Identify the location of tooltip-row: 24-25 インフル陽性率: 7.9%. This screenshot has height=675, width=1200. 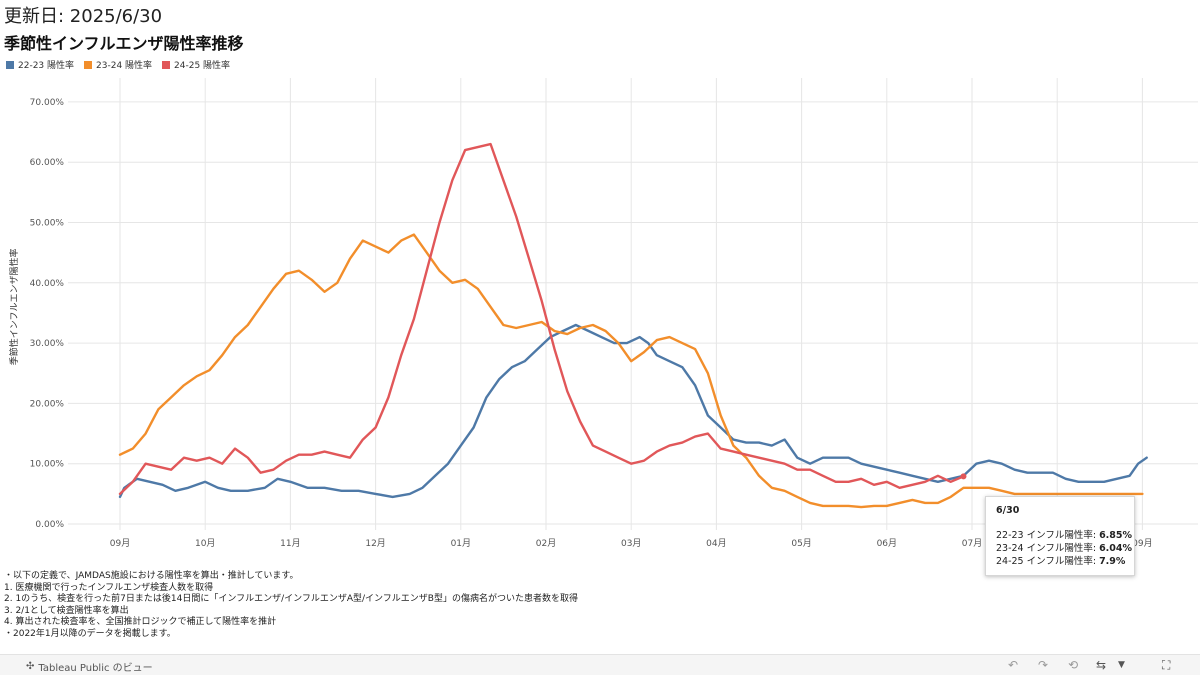
(1061, 561).